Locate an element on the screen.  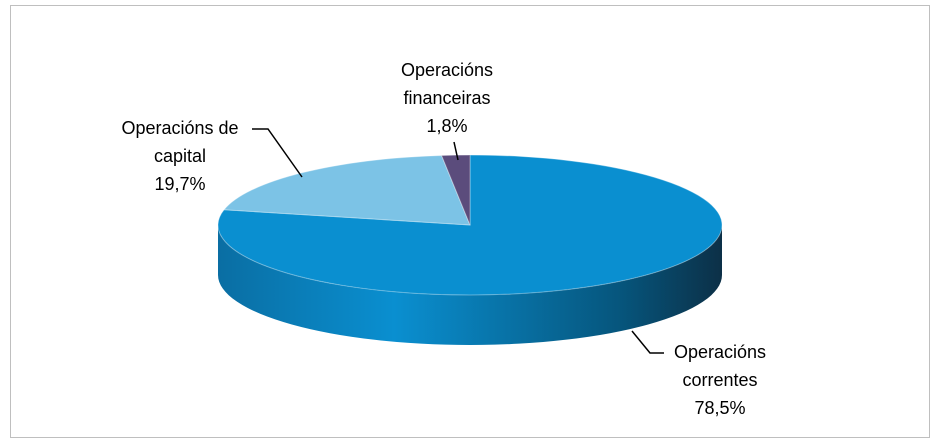
category-label: Operacións financeiras is located at coordinates (447, 84).